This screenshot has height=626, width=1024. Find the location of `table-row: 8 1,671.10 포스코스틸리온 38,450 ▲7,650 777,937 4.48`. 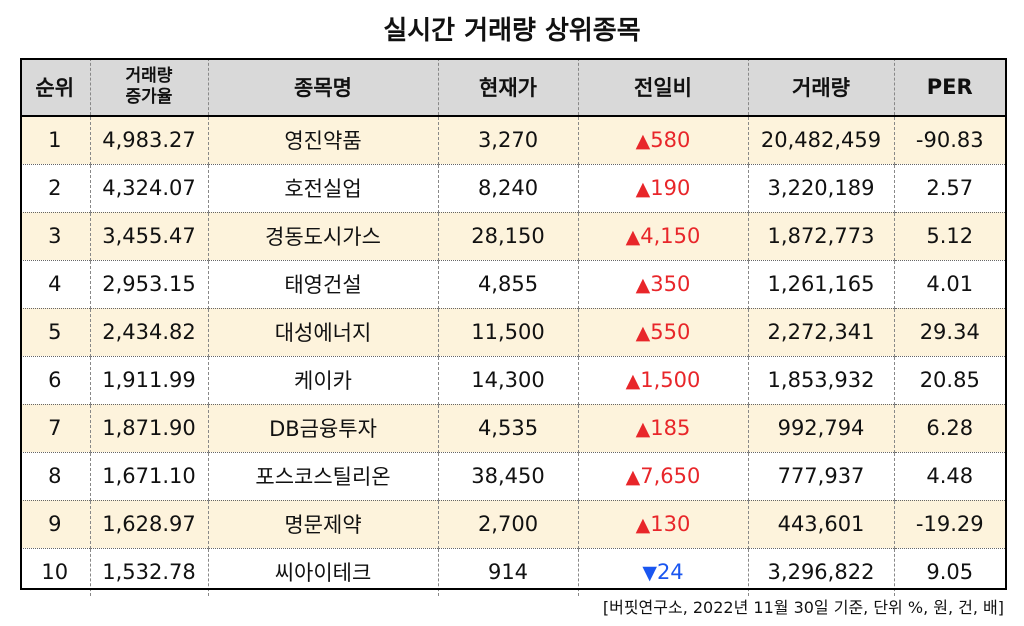

table-row: 8 1,671.10 포스코스틸리온 38,450 ▲7,650 777,937 4.48 is located at coordinates (512, 476).